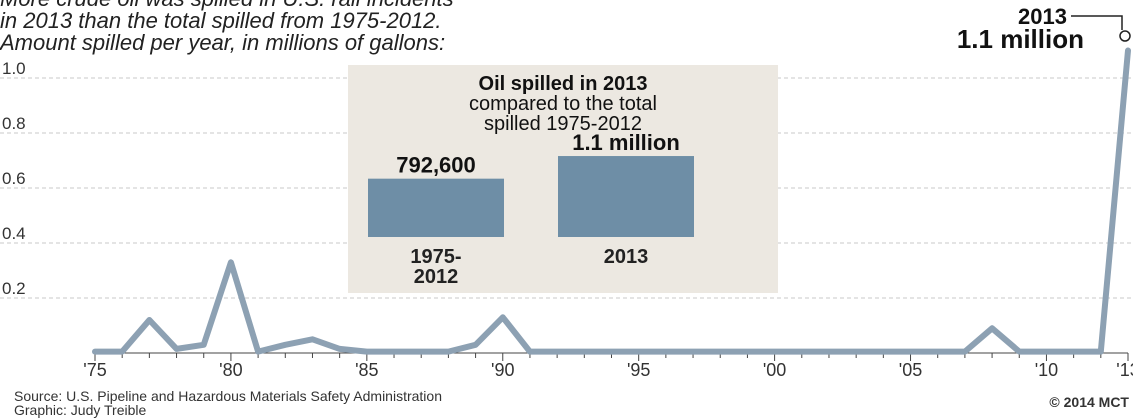 The height and width of the screenshot is (418, 1133). What do you see at coordinates (366, 370) in the screenshot?
I see `x-tick-label: '85` at bounding box center [366, 370].